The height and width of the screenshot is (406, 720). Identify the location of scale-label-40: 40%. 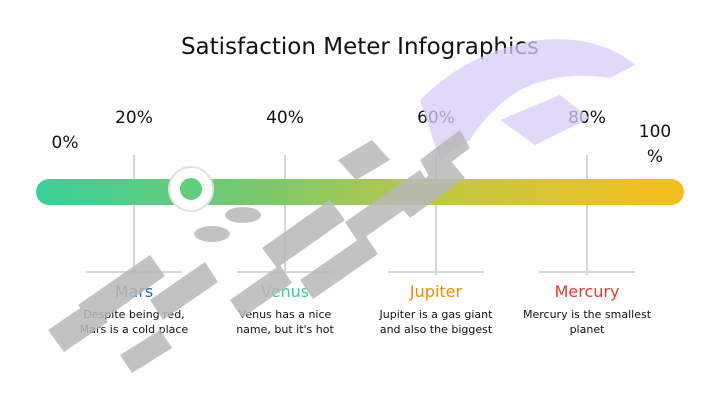
(285, 118).